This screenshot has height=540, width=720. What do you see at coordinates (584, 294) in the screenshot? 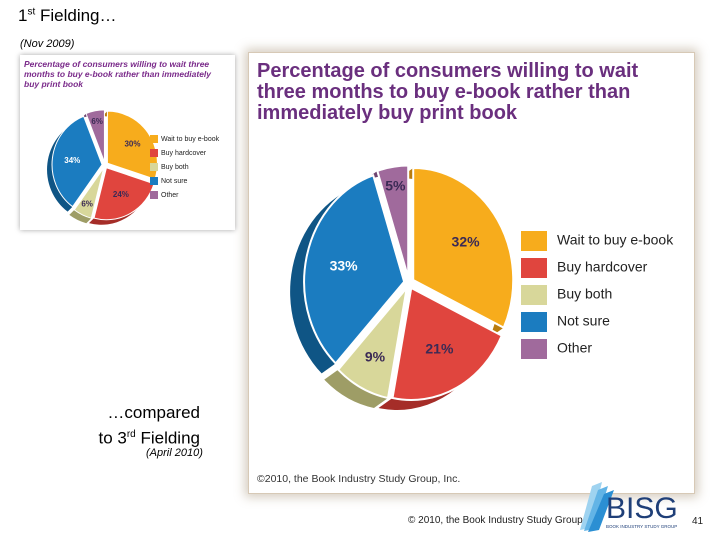
I see `big-legend-label-2: Buy both` at bounding box center [584, 294].